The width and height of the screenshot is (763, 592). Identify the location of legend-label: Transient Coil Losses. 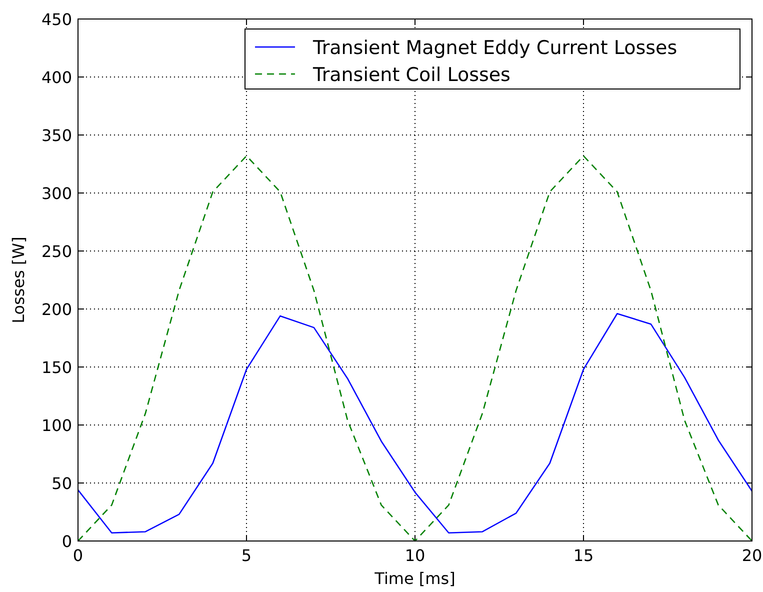
(411, 75).